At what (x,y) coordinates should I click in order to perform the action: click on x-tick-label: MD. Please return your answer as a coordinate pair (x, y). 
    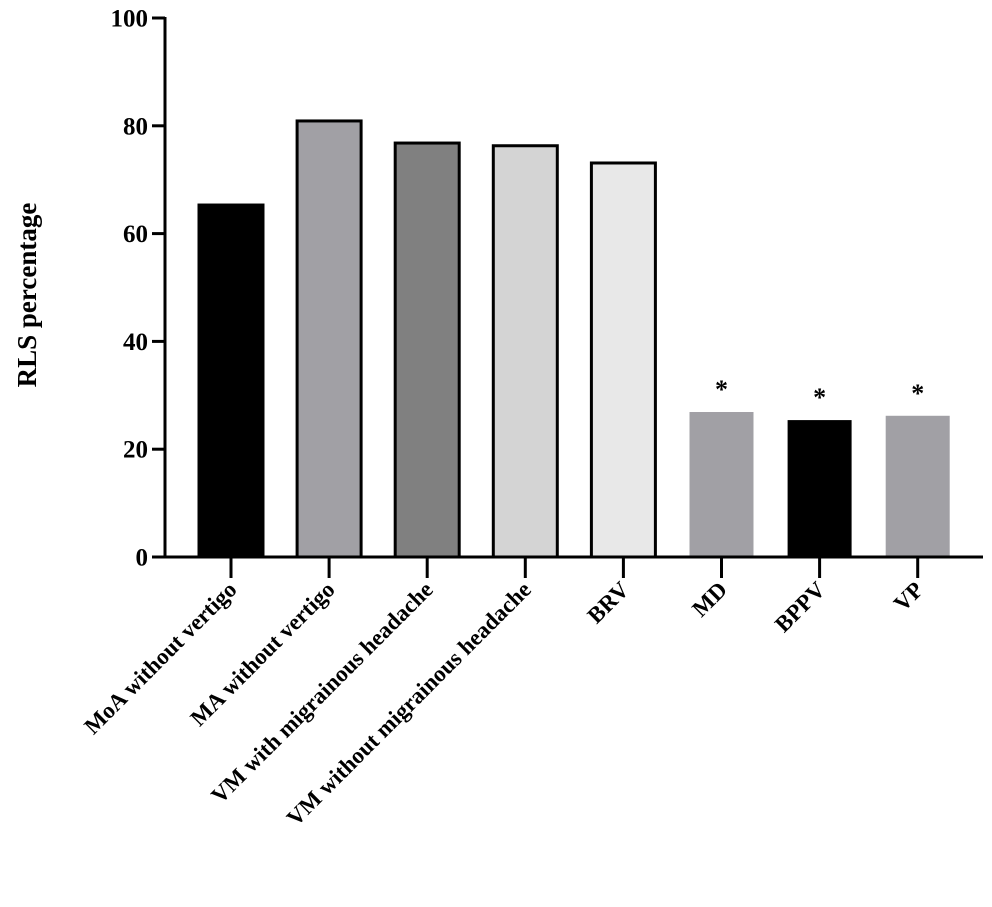
    Looking at the image, I should click on (709, 599).